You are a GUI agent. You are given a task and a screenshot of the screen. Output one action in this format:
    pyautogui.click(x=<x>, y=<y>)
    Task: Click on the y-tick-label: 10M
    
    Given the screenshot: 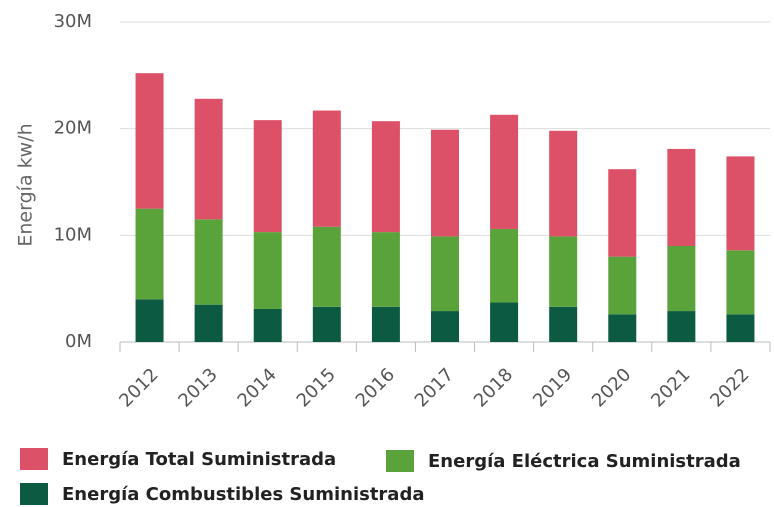 What is the action you would take?
    pyautogui.click(x=73, y=234)
    